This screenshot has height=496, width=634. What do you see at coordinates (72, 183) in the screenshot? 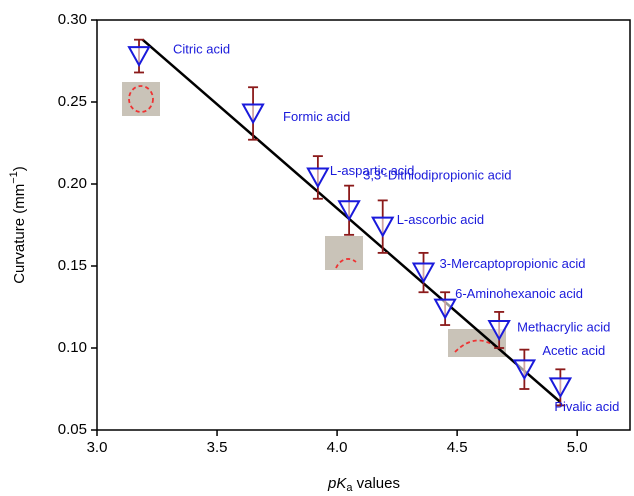
I see `y-tick-label: 0.20` at bounding box center [72, 183].